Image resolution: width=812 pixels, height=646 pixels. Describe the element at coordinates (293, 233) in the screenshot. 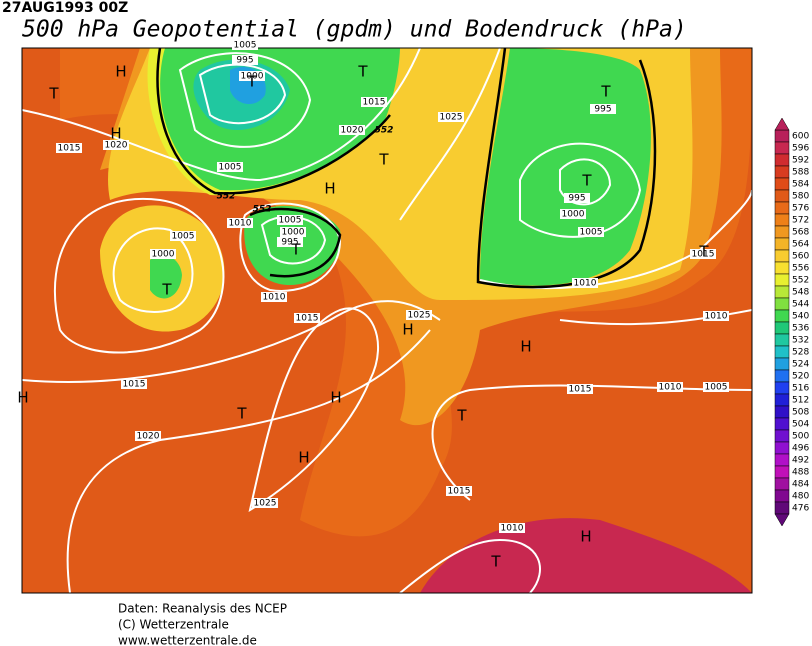

I see `isobar-label: 1000` at that location.